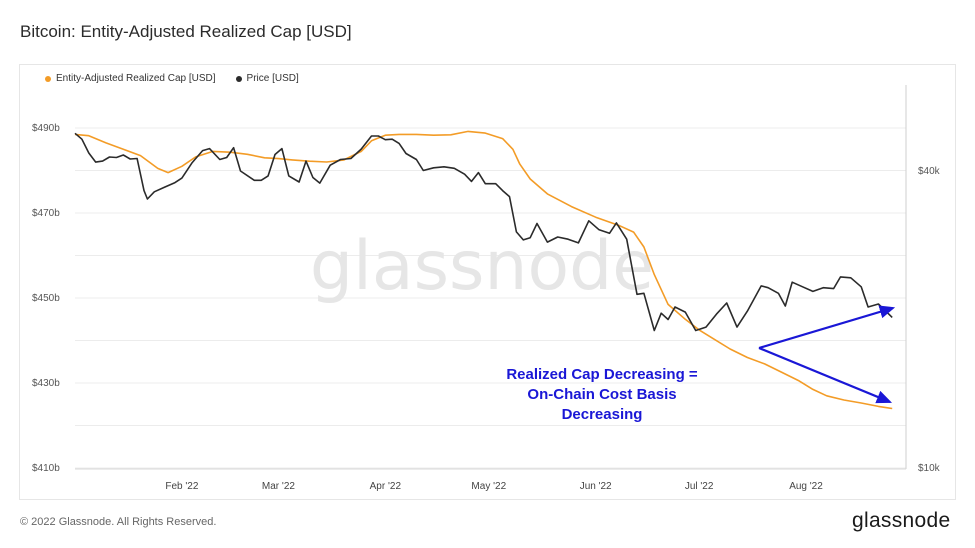 This screenshot has width=975, height=548. Describe the element at coordinates (46, 383) in the screenshot. I see `y-left-tick-label: $430b` at that location.